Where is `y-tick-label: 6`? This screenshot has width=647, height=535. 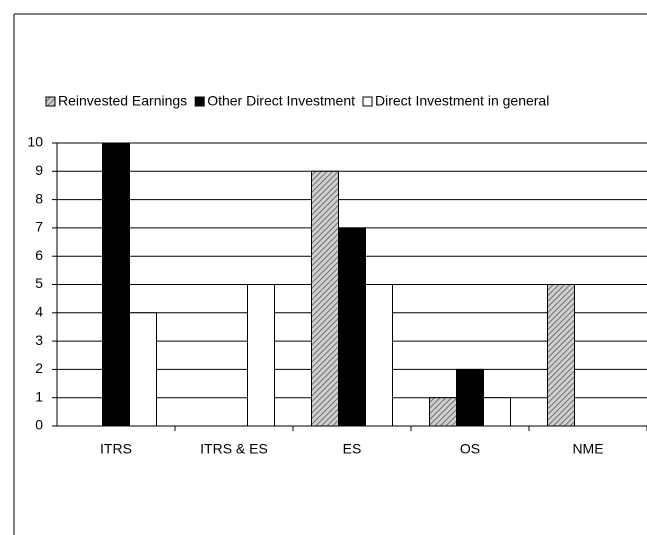 y-tick-label: 6 is located at coordinates (39, 255).